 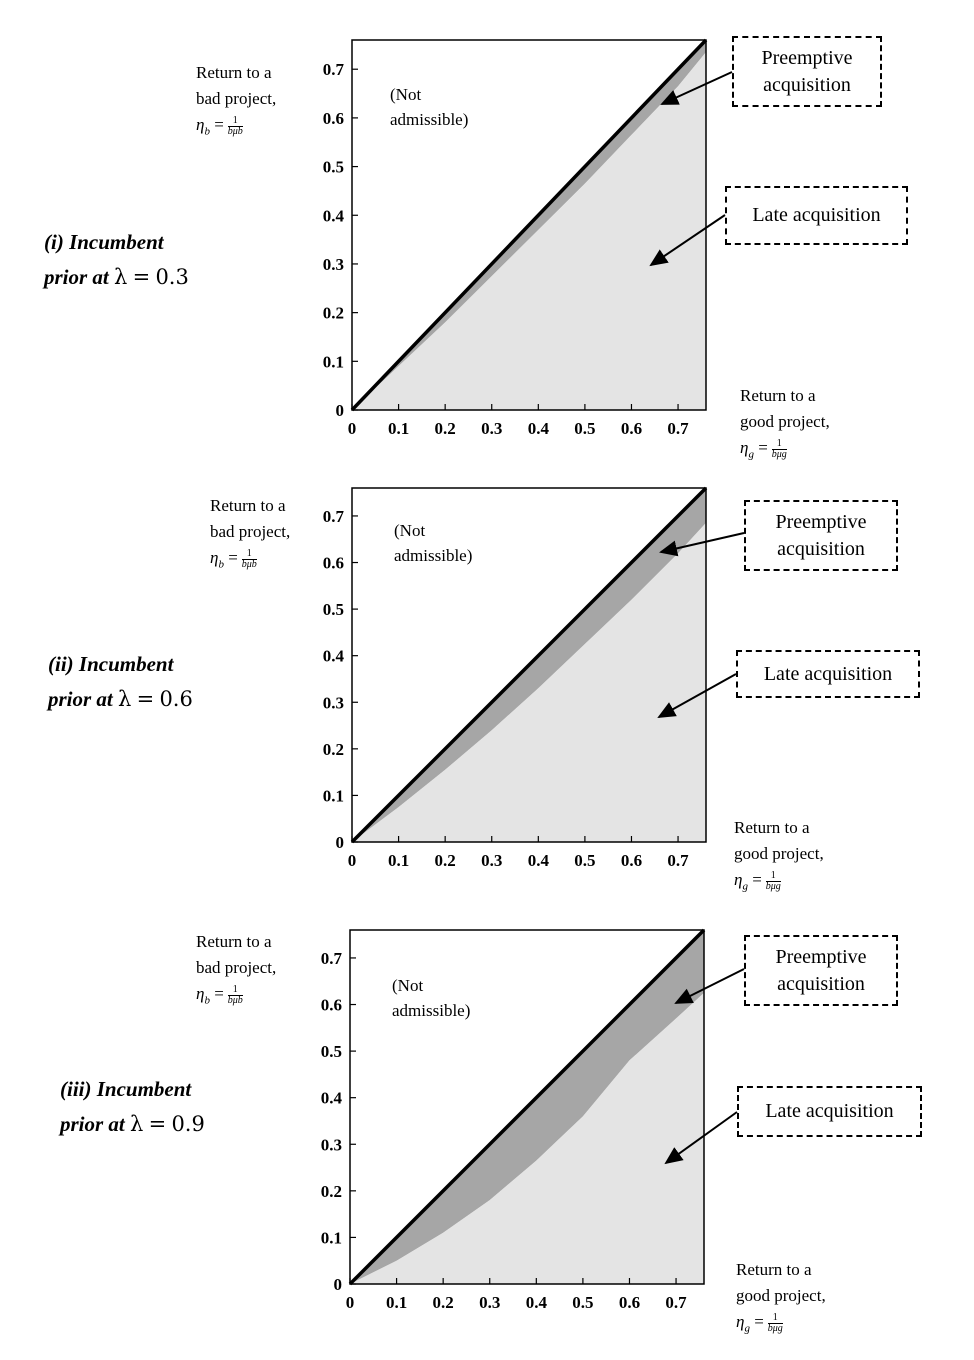 I want to click on panel-title: (i) Incumbent prior at λ = 0.3, so click(x=116, y=259).